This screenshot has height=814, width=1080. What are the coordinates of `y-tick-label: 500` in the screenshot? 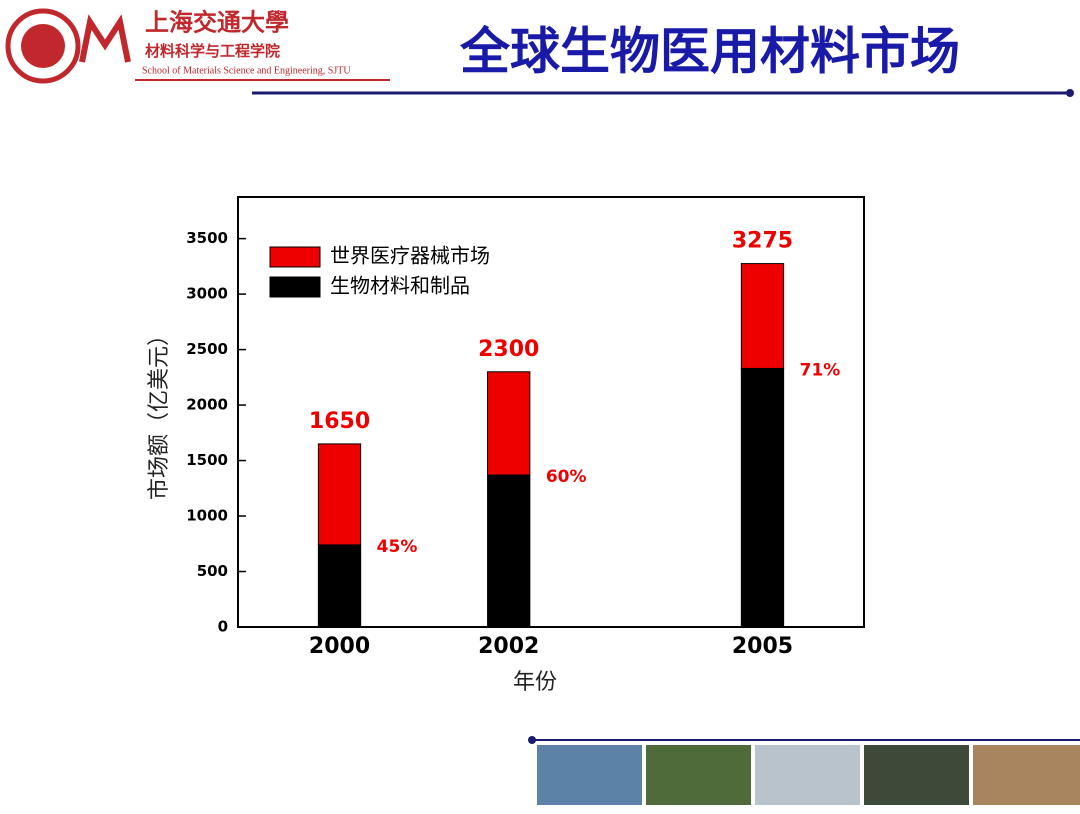 It's located at (212, 571).